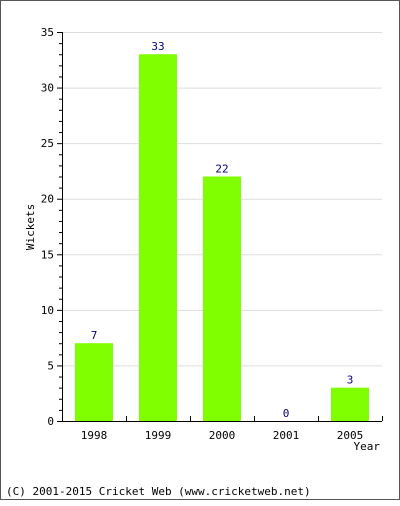  Describe the element at coordinates (221, 168) in the screenshot. I see `bar-value-label: 22` at that location.